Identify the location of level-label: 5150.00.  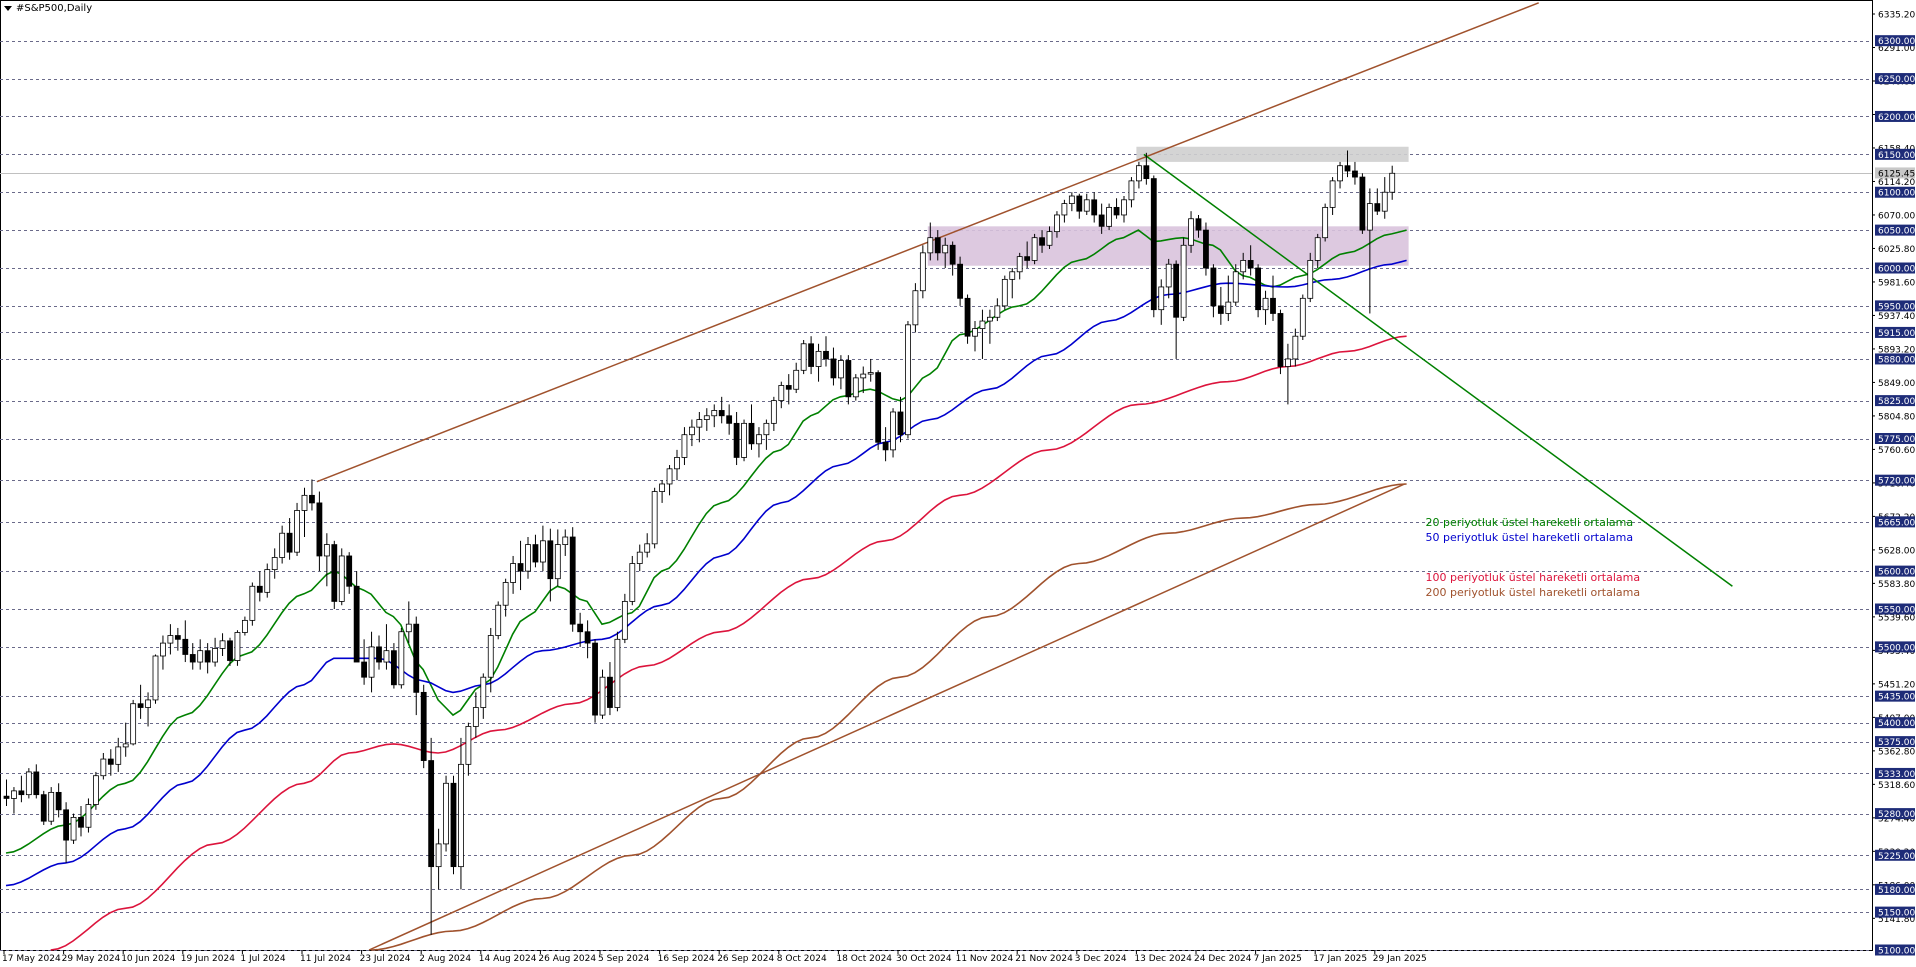
(1896, 914).